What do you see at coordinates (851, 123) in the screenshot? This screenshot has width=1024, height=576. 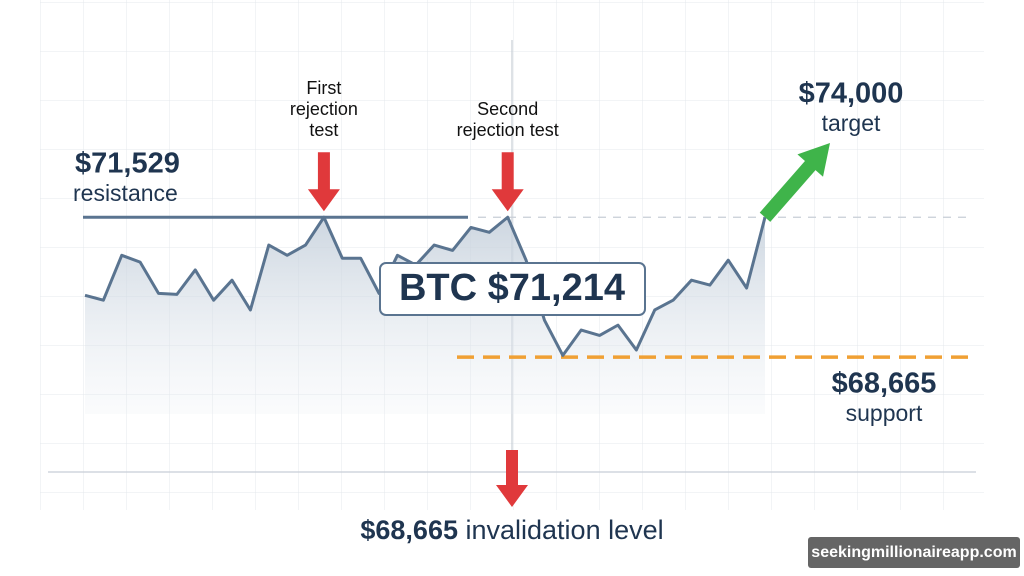 I see `target-text: target` at bounding box center [851, 123].